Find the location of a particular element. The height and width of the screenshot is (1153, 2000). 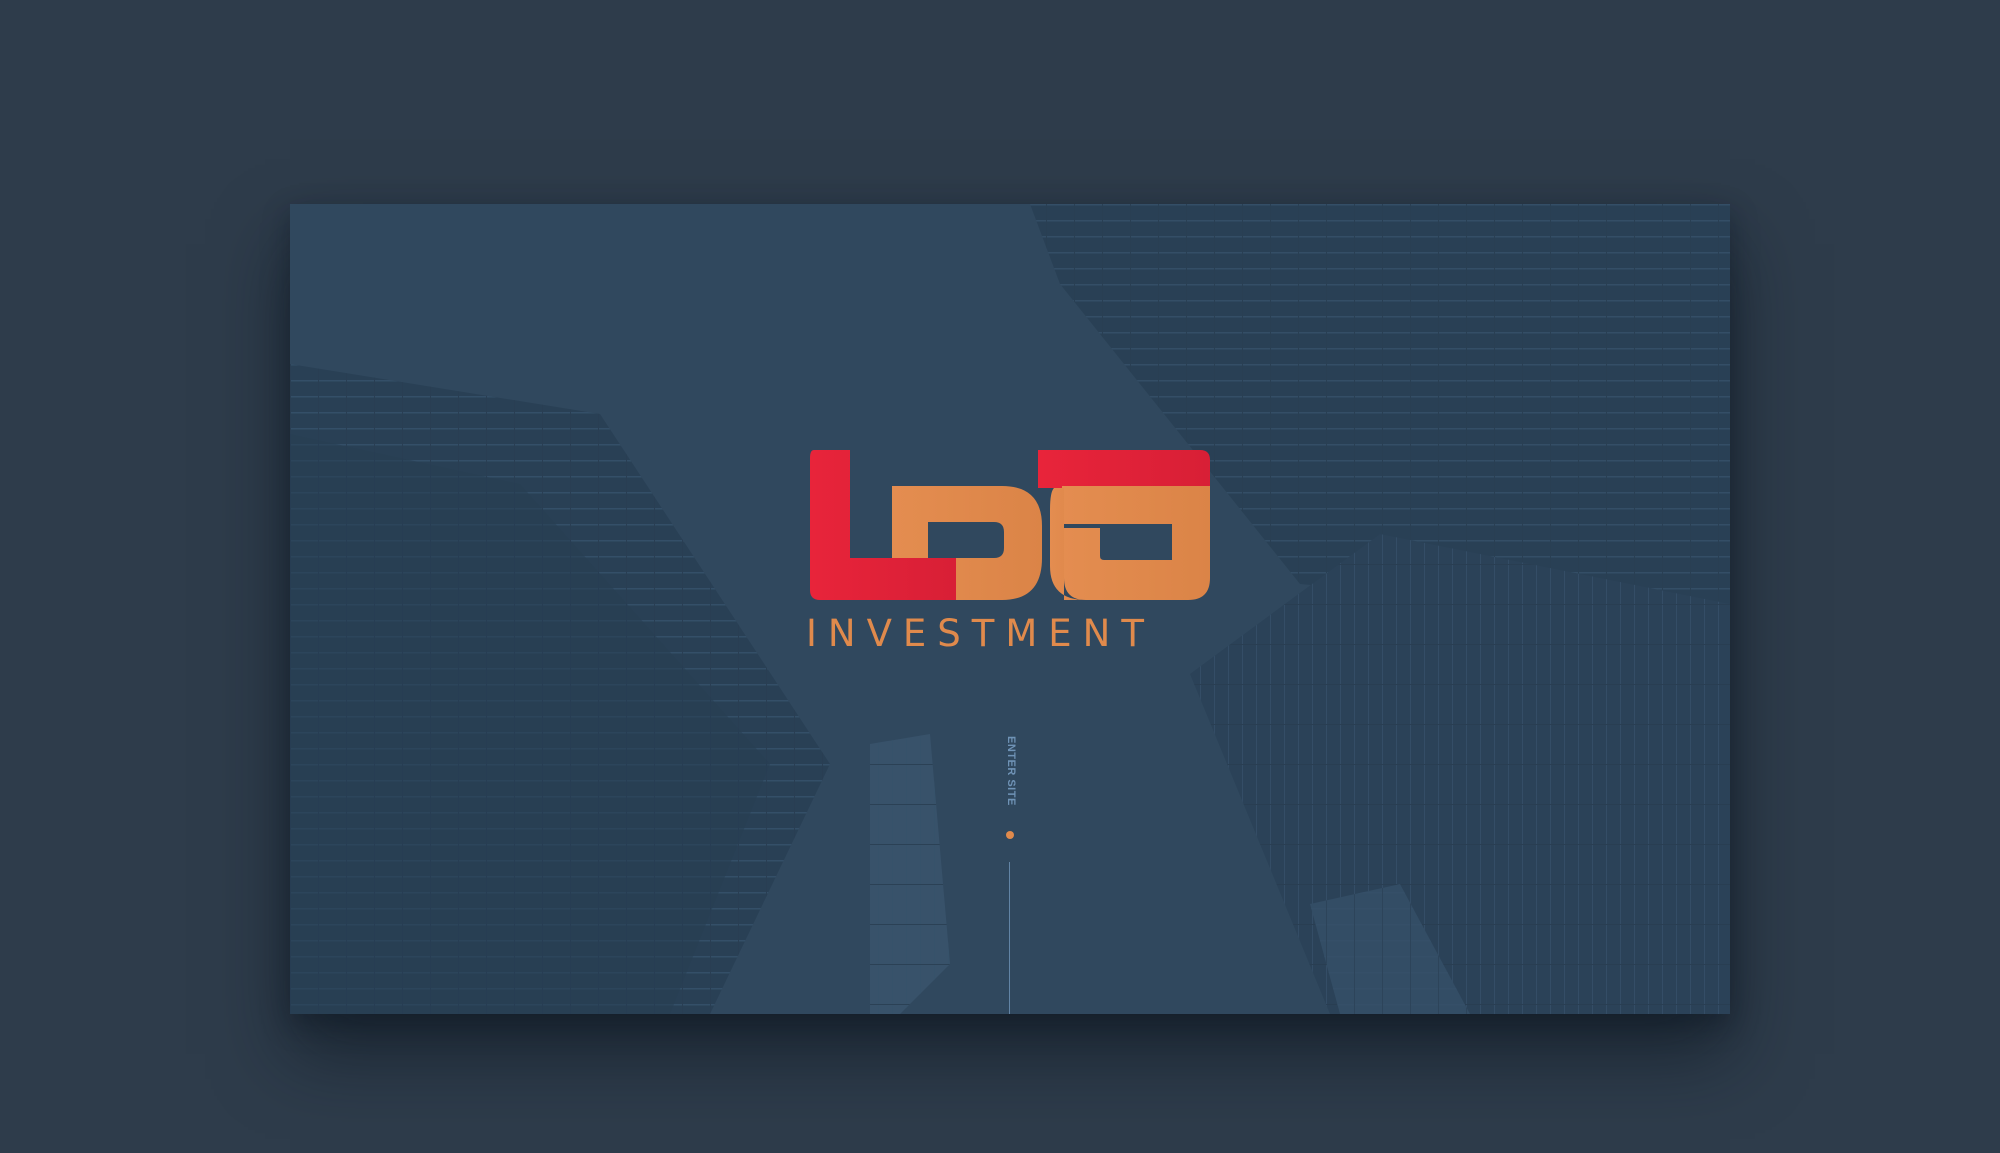

enter-site-link: ENTER SITE is located at coordinates (1011, 771).